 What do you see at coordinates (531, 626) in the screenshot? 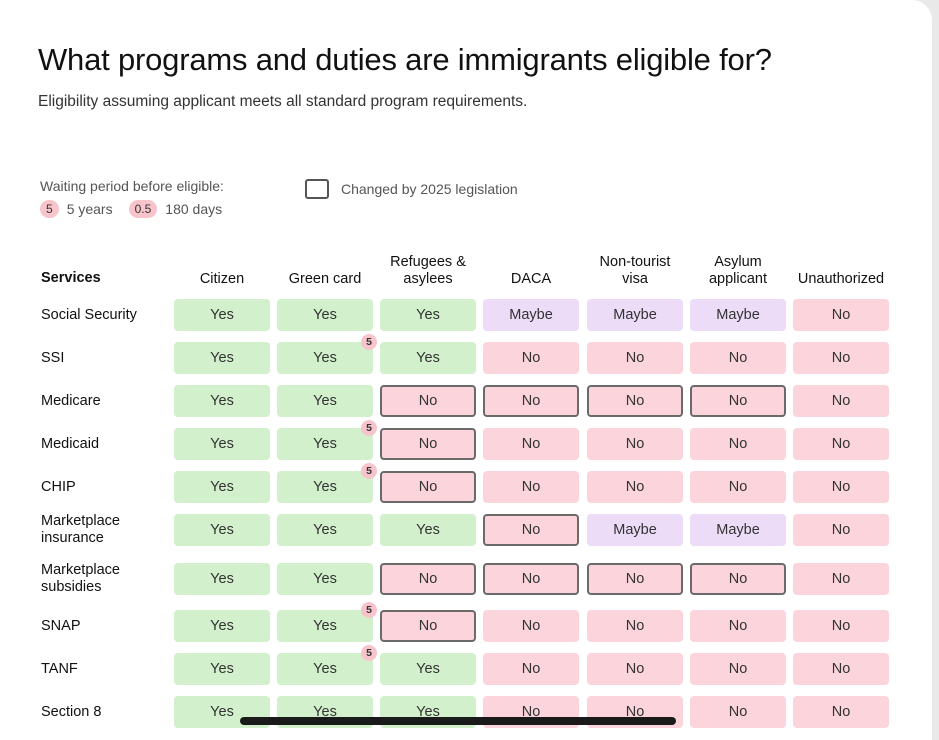
I see `cell-snap-daca: No` at bounding box center [531, 626].